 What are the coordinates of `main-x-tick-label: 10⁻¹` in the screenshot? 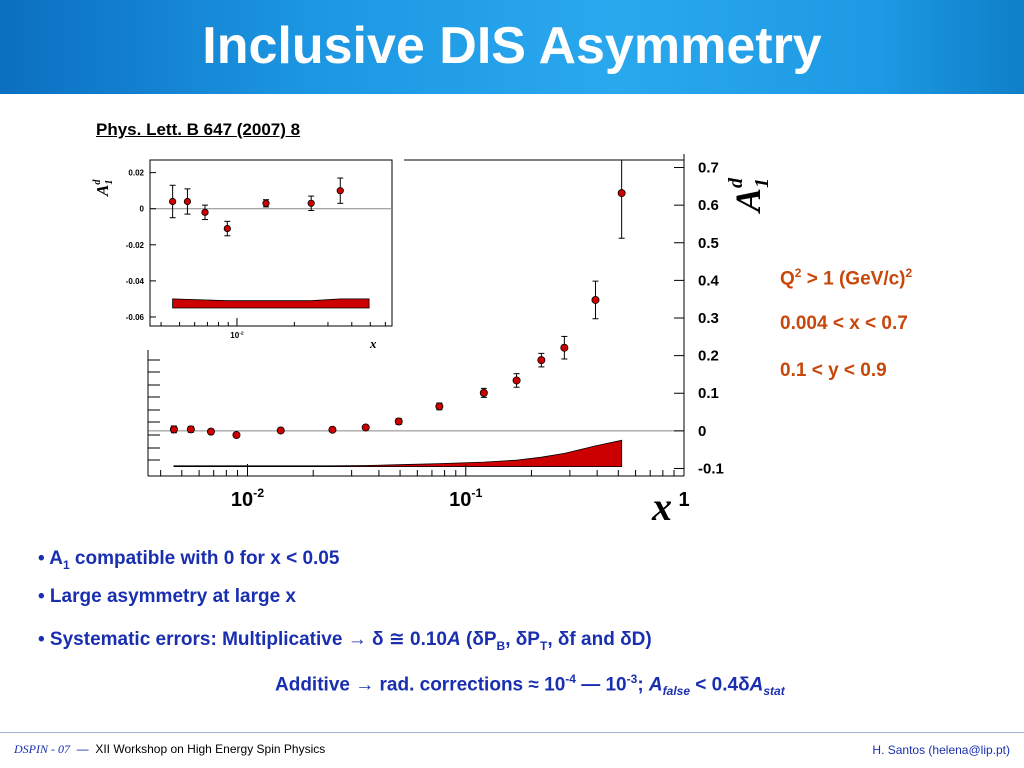 It's located at (465, 498).